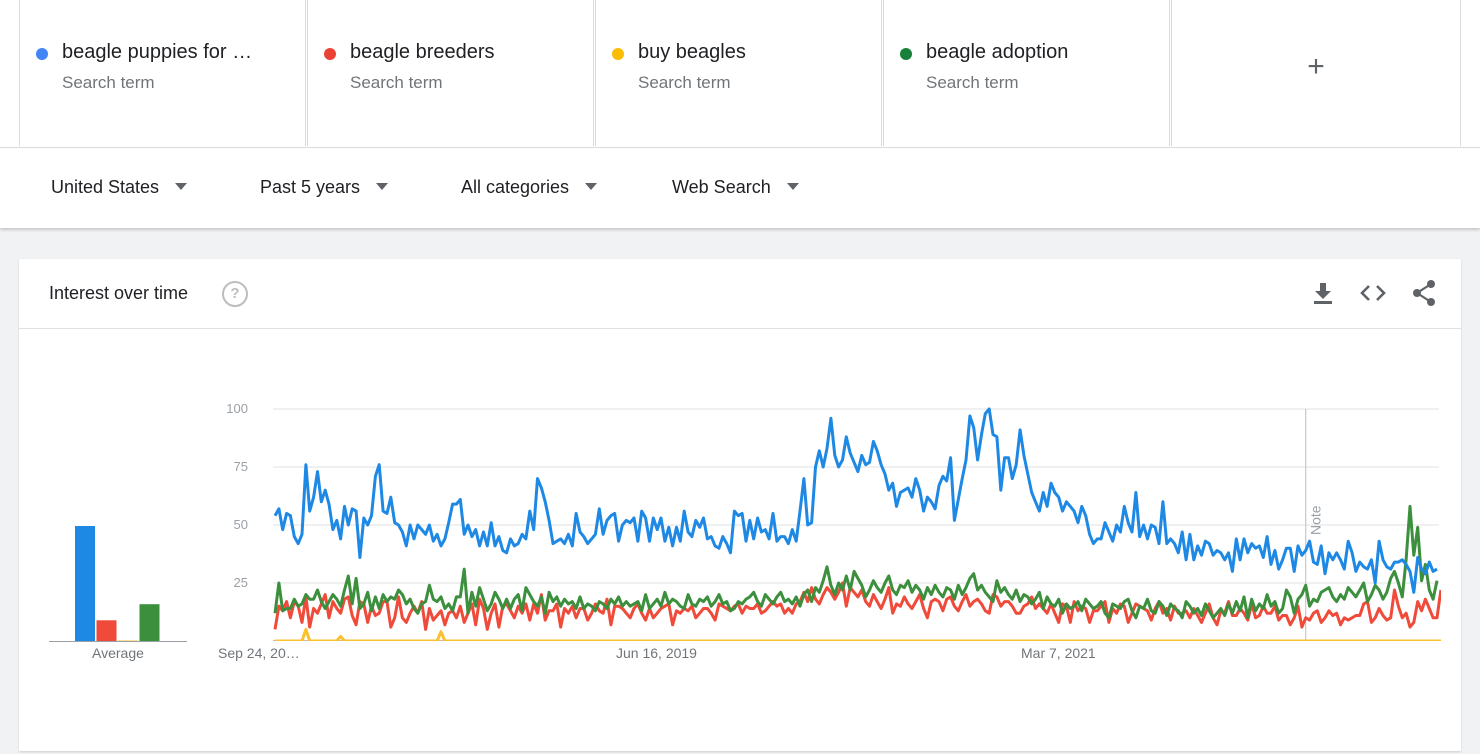 The height and width of the screenshot is (754, 1480). I want to click on search-property-dropdown: Web Search, so click(735, 187).